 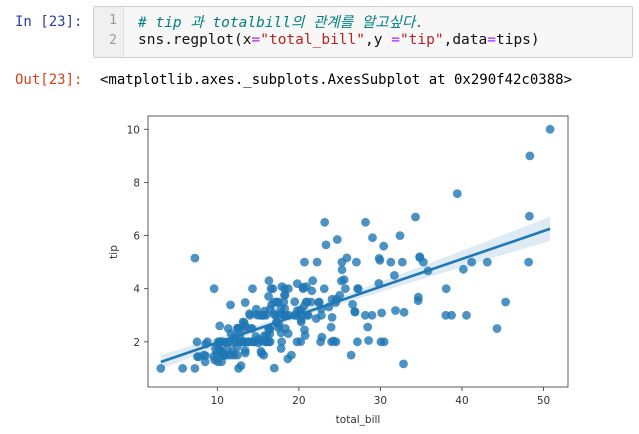 What do you see at coordinates (470, 40) in the screenshot?
I see `code-kwarg: data` at bounding box center [470, 40].